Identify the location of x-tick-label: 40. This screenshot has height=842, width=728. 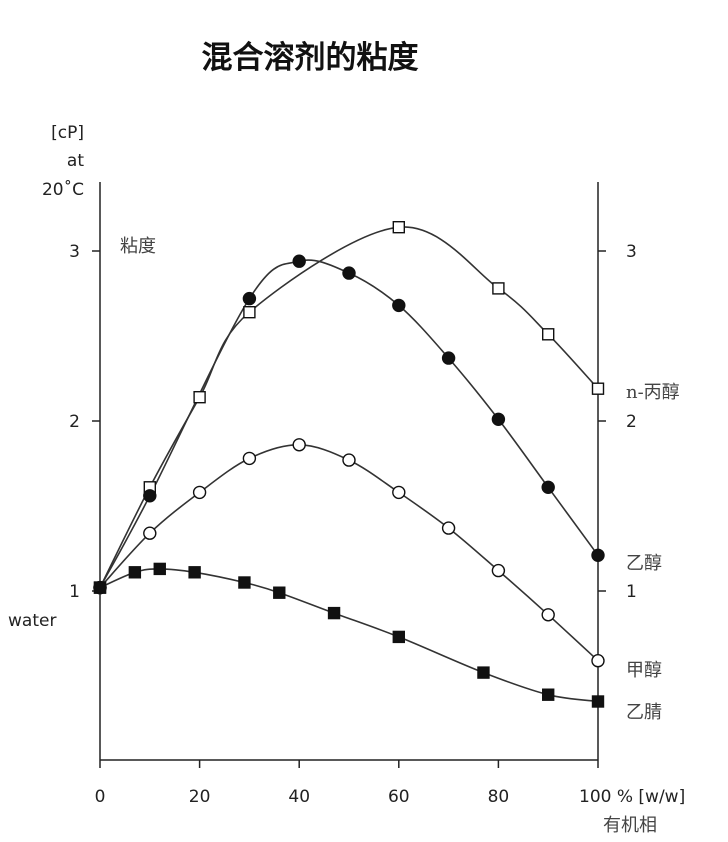
(299, 797).